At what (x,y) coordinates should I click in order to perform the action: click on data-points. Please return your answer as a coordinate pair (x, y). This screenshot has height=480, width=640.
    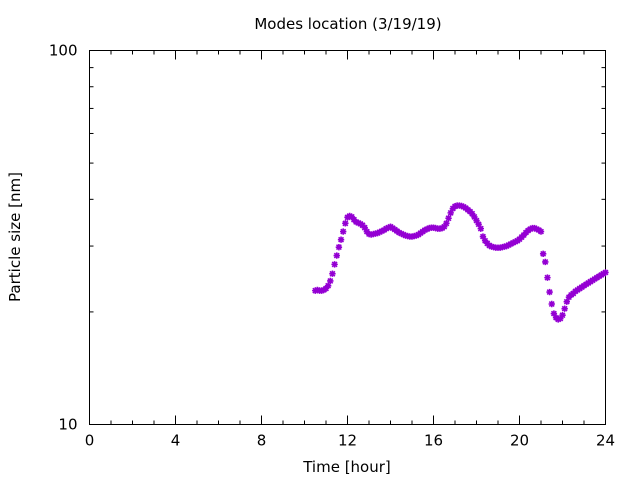
    Looking at the image, I should click on (460, 262).